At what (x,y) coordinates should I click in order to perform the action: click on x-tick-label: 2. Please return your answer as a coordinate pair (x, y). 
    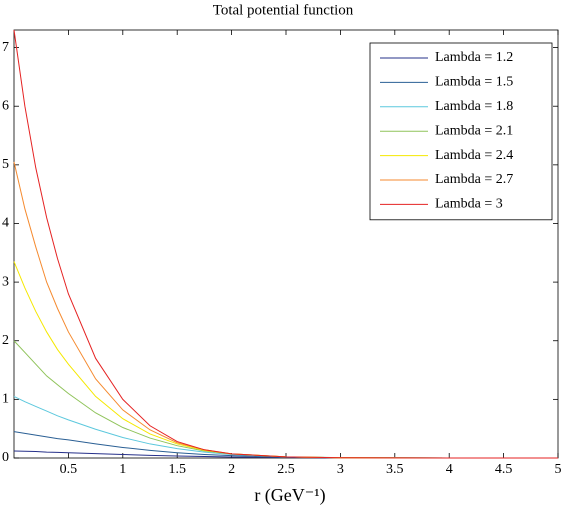
    Looking at the image, I should click on (231, 469).